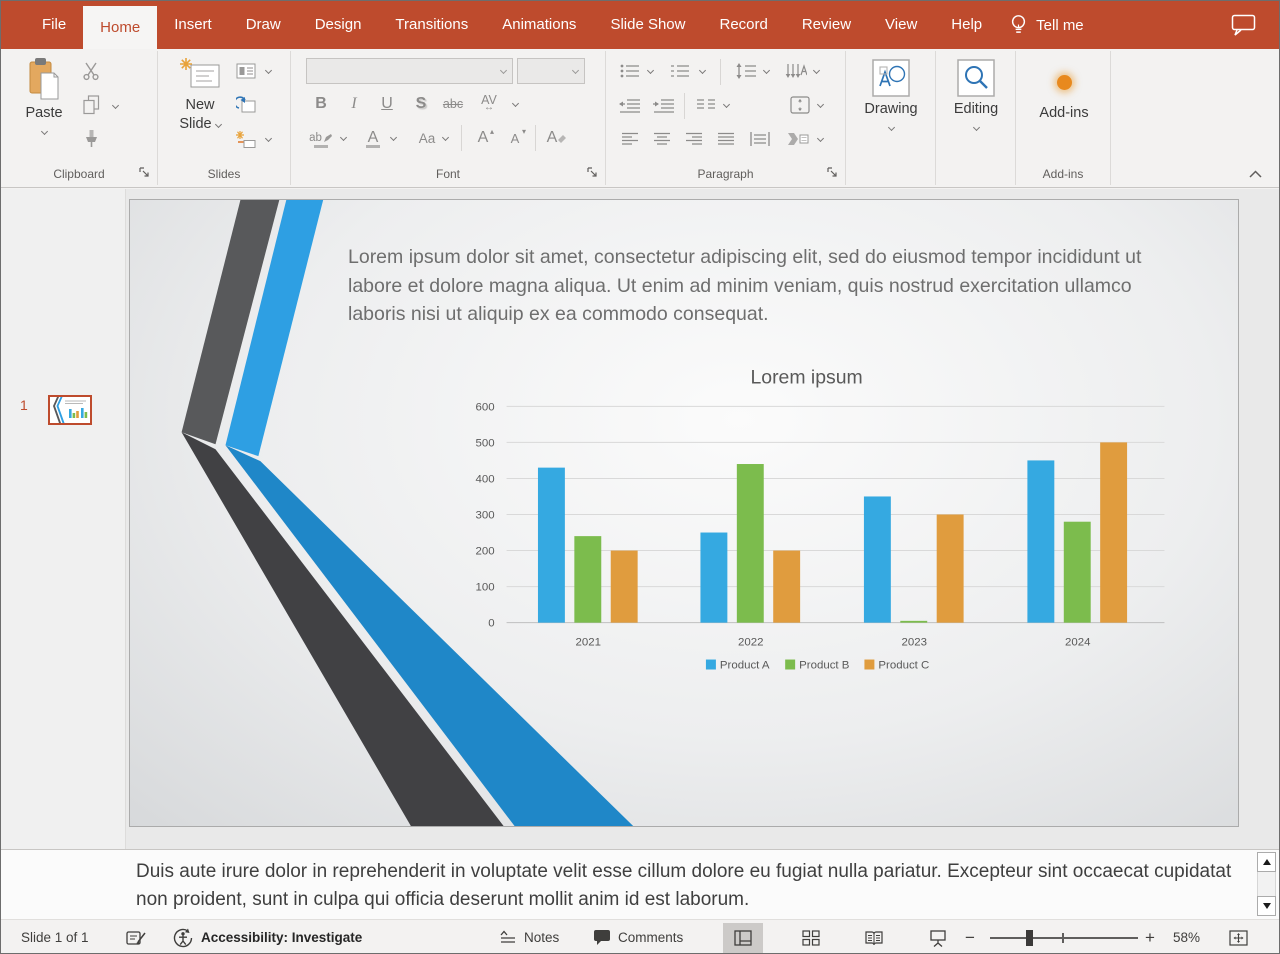 Image resolution: width=1280 pixels, height=954 pixels. I want to click on clear-formatting-button: A, so click(557, 138).